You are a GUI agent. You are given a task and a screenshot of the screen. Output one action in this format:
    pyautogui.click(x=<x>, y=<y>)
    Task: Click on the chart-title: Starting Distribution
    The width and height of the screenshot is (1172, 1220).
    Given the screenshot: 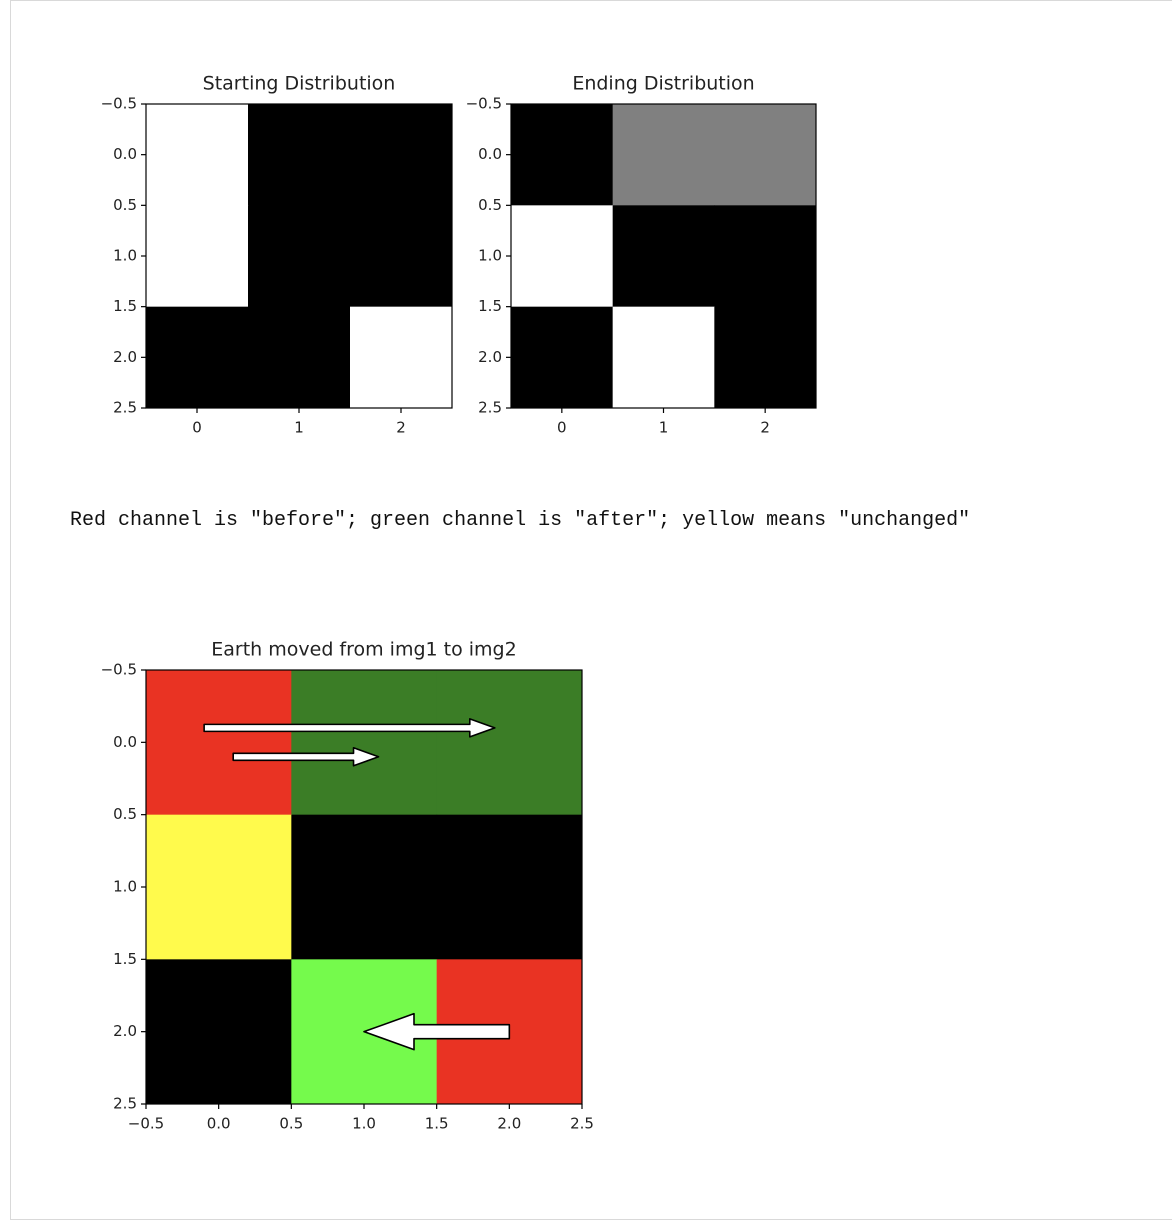 What is the action you would take?
    pyautogui.click(x=299, y=84)
    